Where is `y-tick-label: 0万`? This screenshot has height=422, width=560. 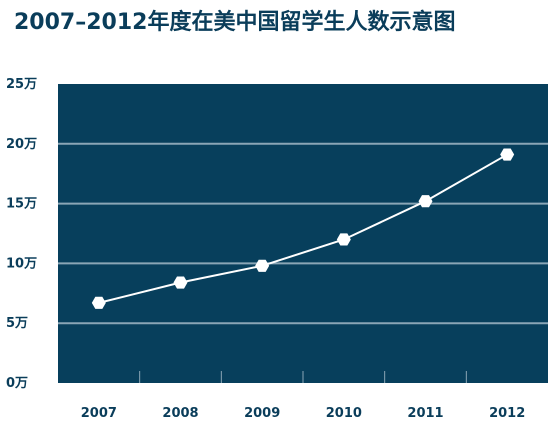
y-tick-label: 0万 is located at coordinates (17, 383).